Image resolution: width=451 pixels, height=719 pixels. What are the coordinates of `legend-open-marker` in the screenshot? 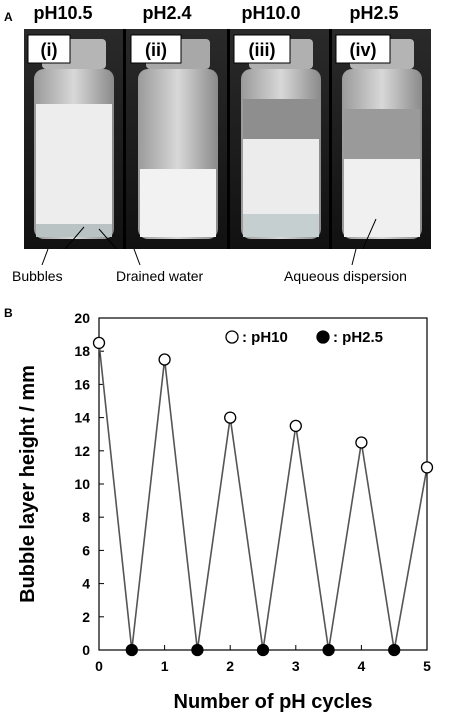 It's located at (232, 337).